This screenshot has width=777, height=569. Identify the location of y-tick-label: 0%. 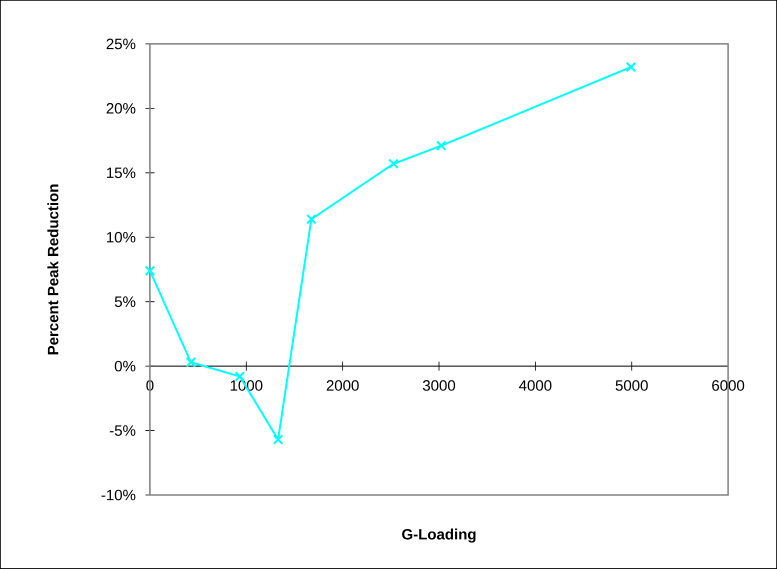
(125, 366).